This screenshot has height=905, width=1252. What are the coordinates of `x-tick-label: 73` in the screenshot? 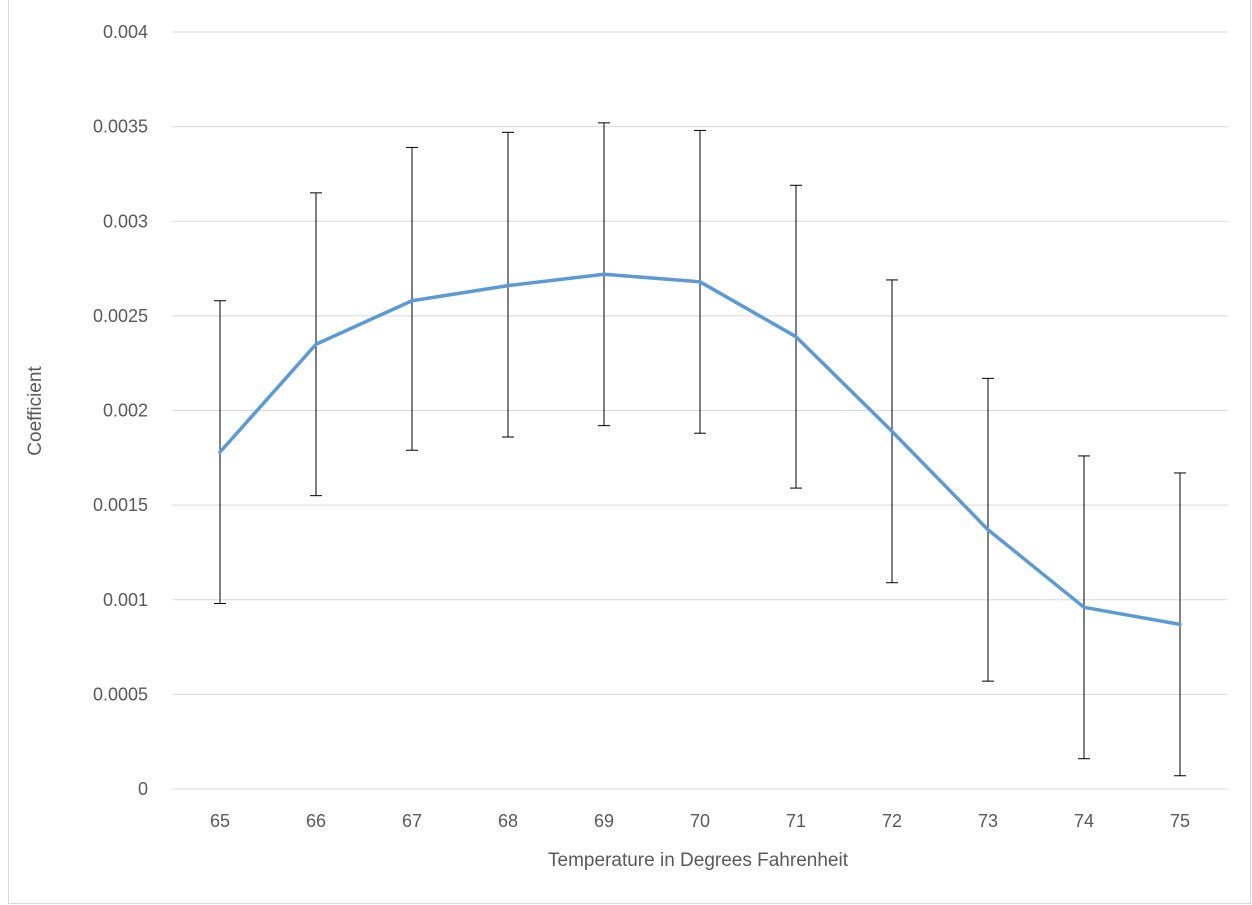 It's located at (988, 821).